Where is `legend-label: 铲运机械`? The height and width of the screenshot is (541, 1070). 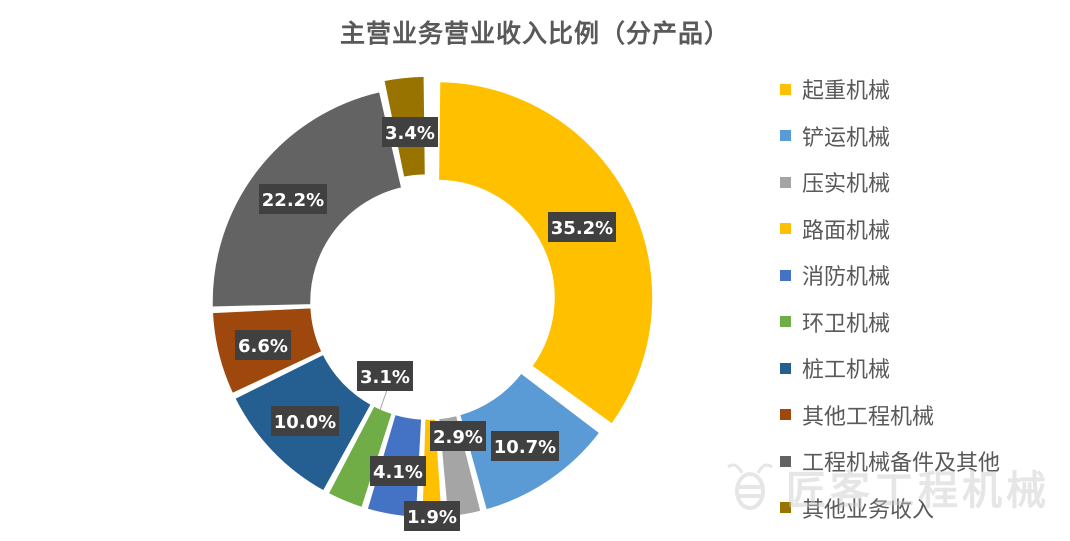
legend-label: 铲运机械 is located at coordinates (846, 138).